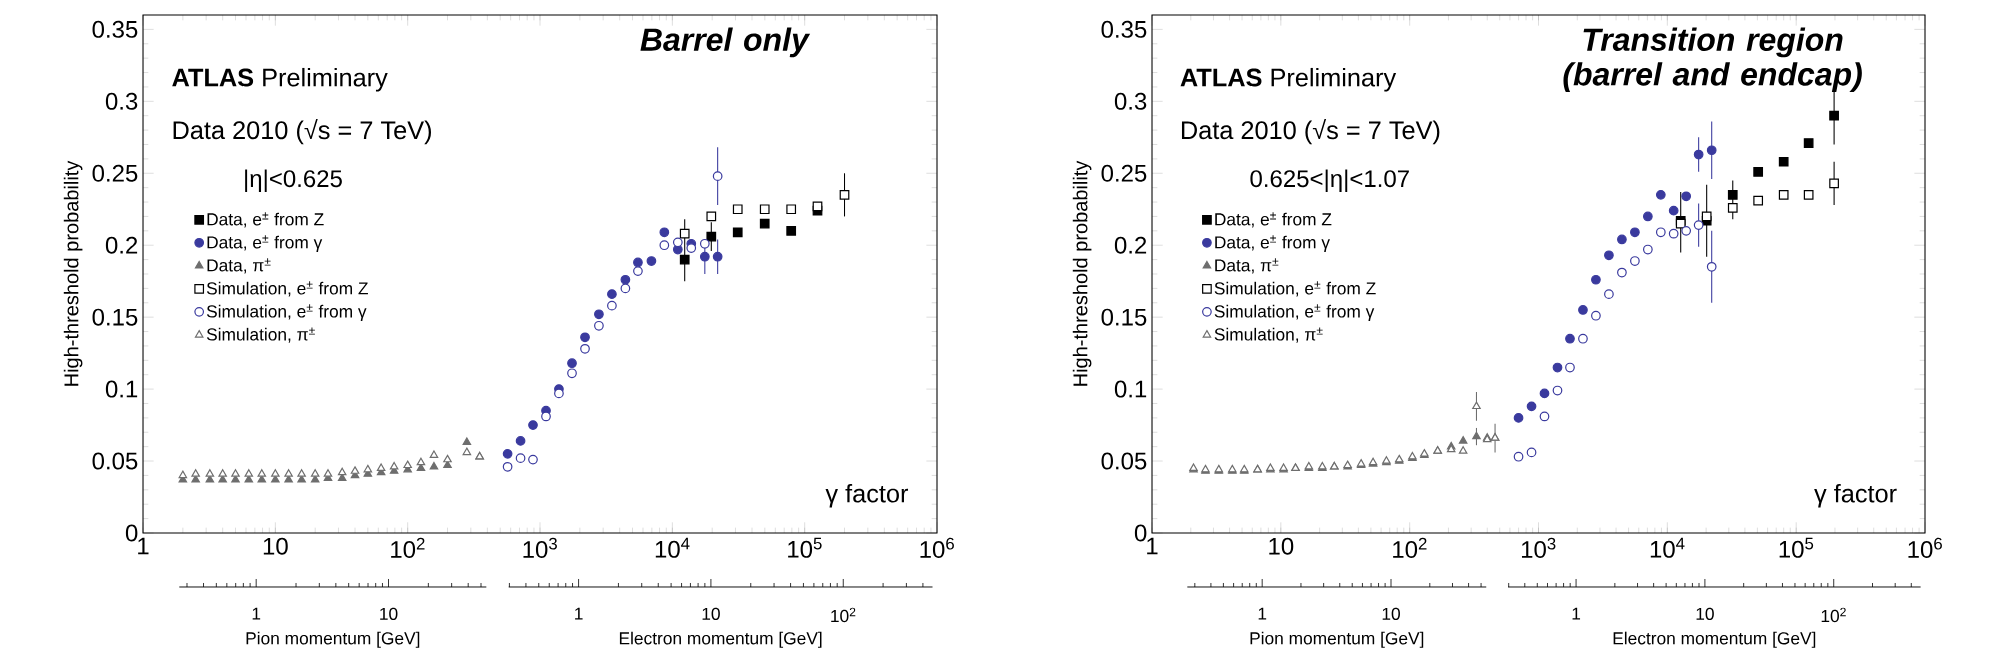 The width and height of the screenshot is (1989, 663). I want to click on annotation: |η|<0.625, so click(293, 180).